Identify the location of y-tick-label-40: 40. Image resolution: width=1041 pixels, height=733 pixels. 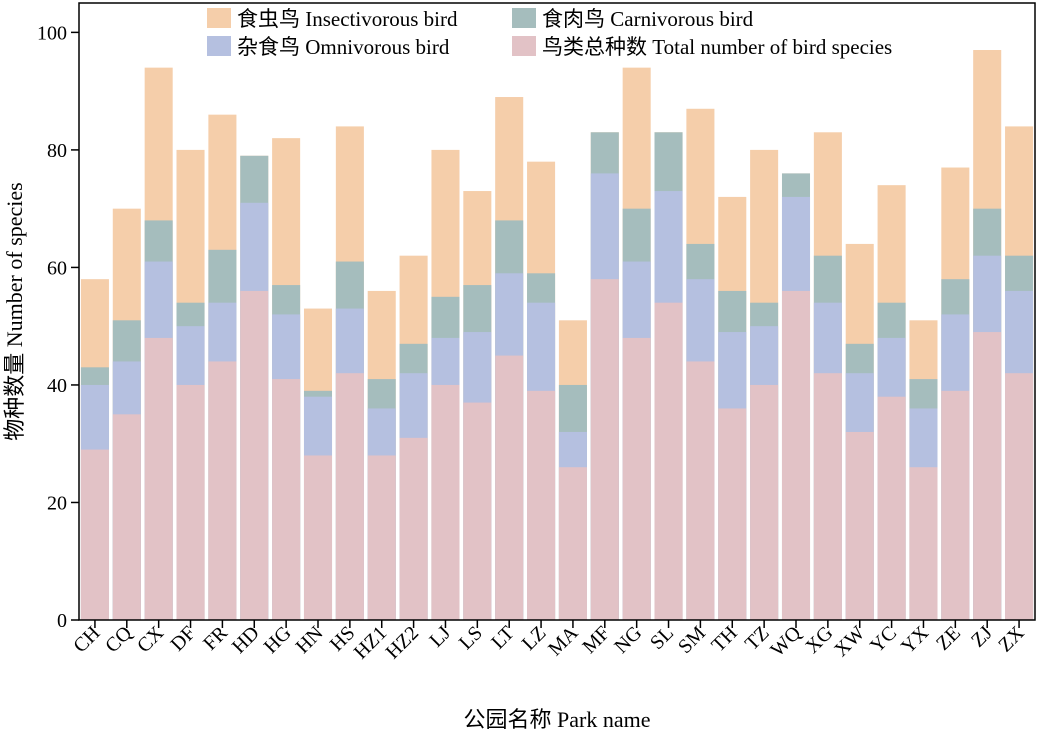
(57, 386).